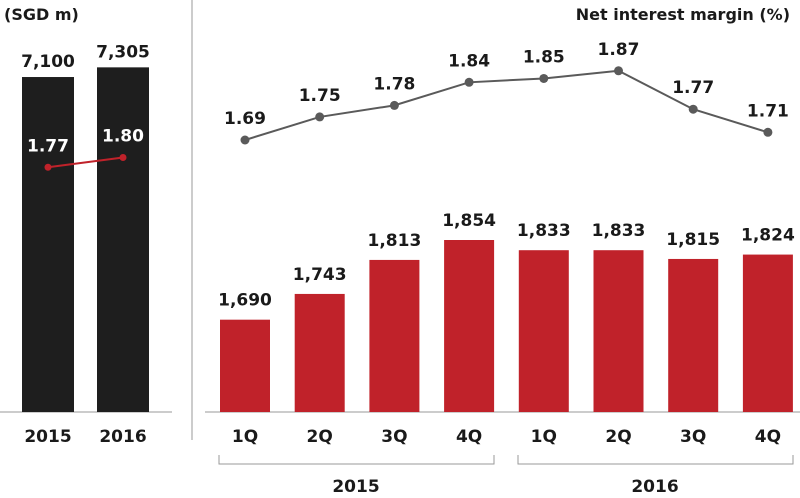 The height and width of the screenshot is (498, 800). I want to click on margin-line-annual, so click(85, 162).